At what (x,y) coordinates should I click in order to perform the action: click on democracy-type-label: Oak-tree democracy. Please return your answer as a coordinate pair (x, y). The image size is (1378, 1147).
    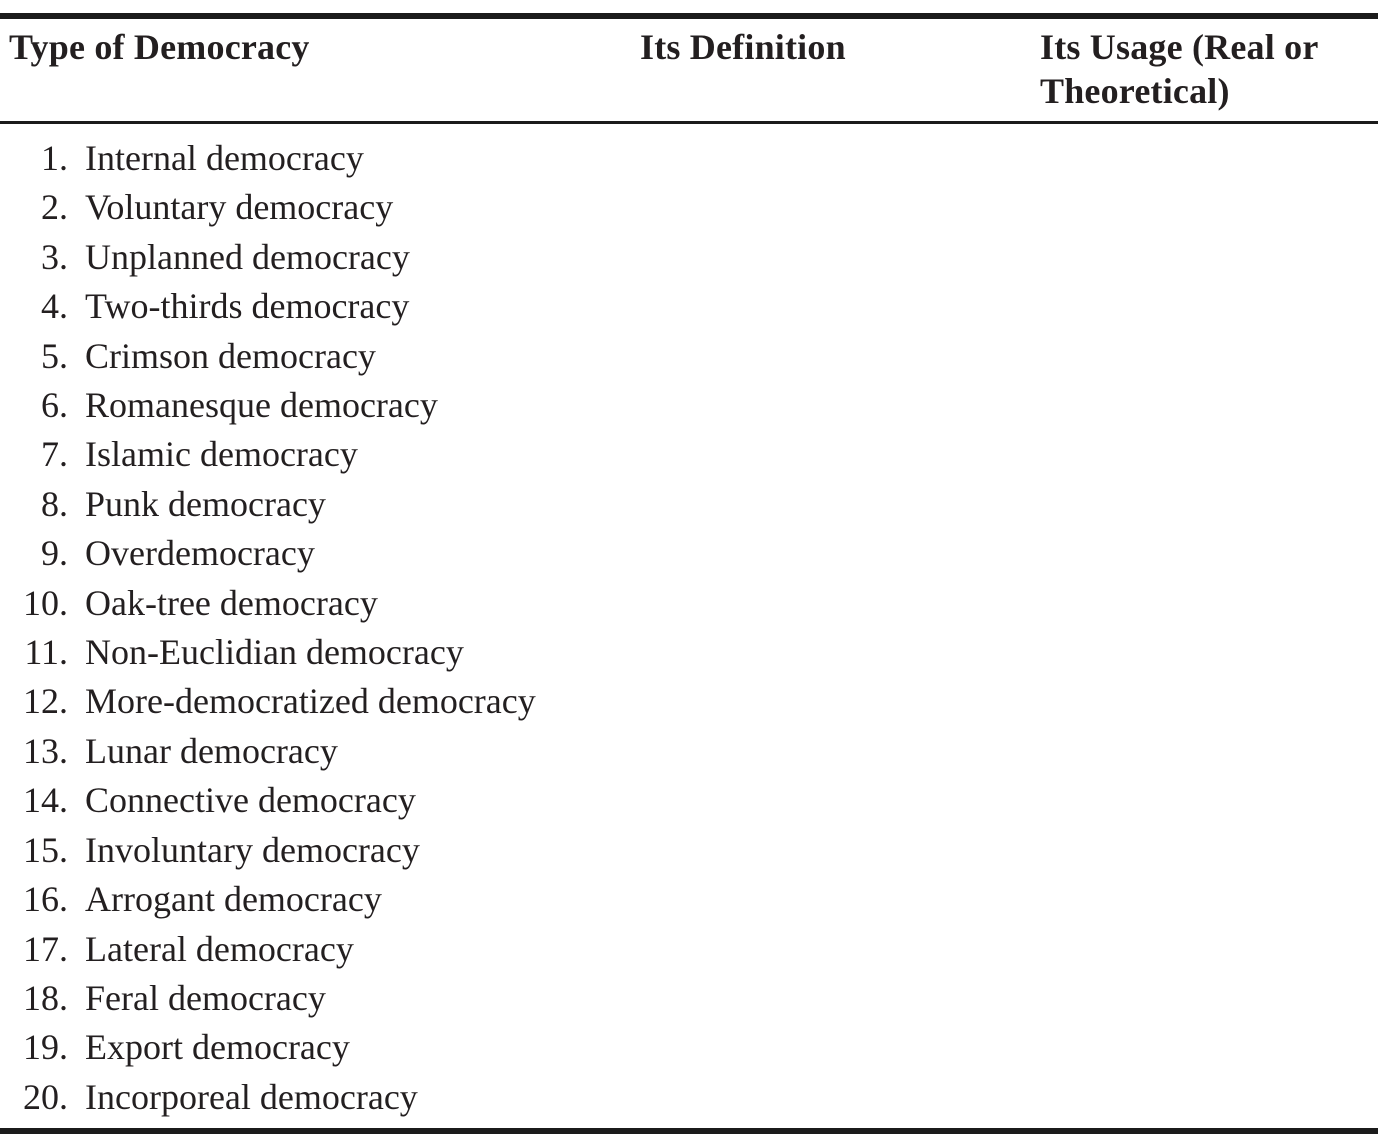
    Looking at the image, I should click on (231, 602).